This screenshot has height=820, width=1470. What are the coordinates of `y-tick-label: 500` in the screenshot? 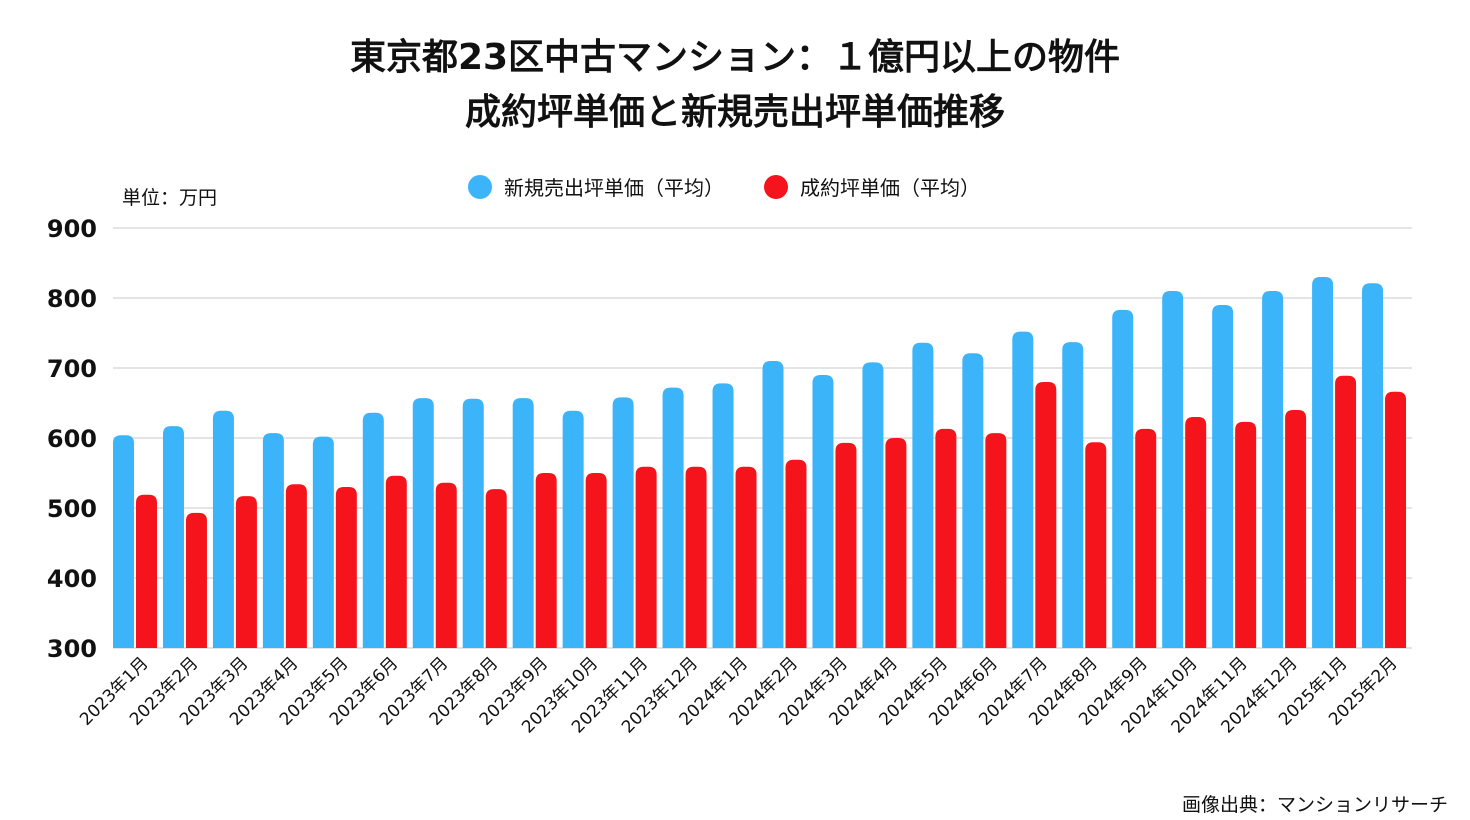 It's located at (72, 509).